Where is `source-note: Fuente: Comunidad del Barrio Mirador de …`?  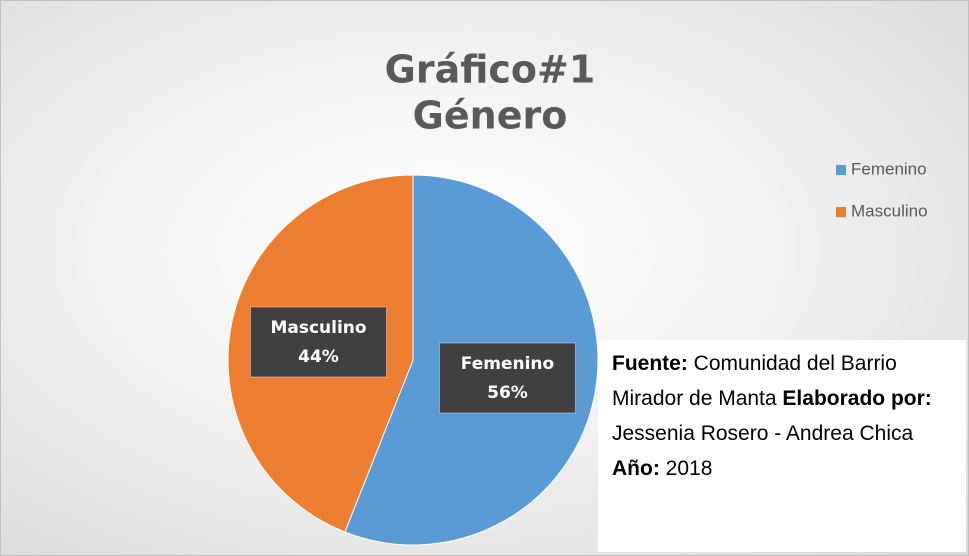
source-note: Fuente: Comunidad del Barrio Mirador de … is located at coordinates (782, 446).